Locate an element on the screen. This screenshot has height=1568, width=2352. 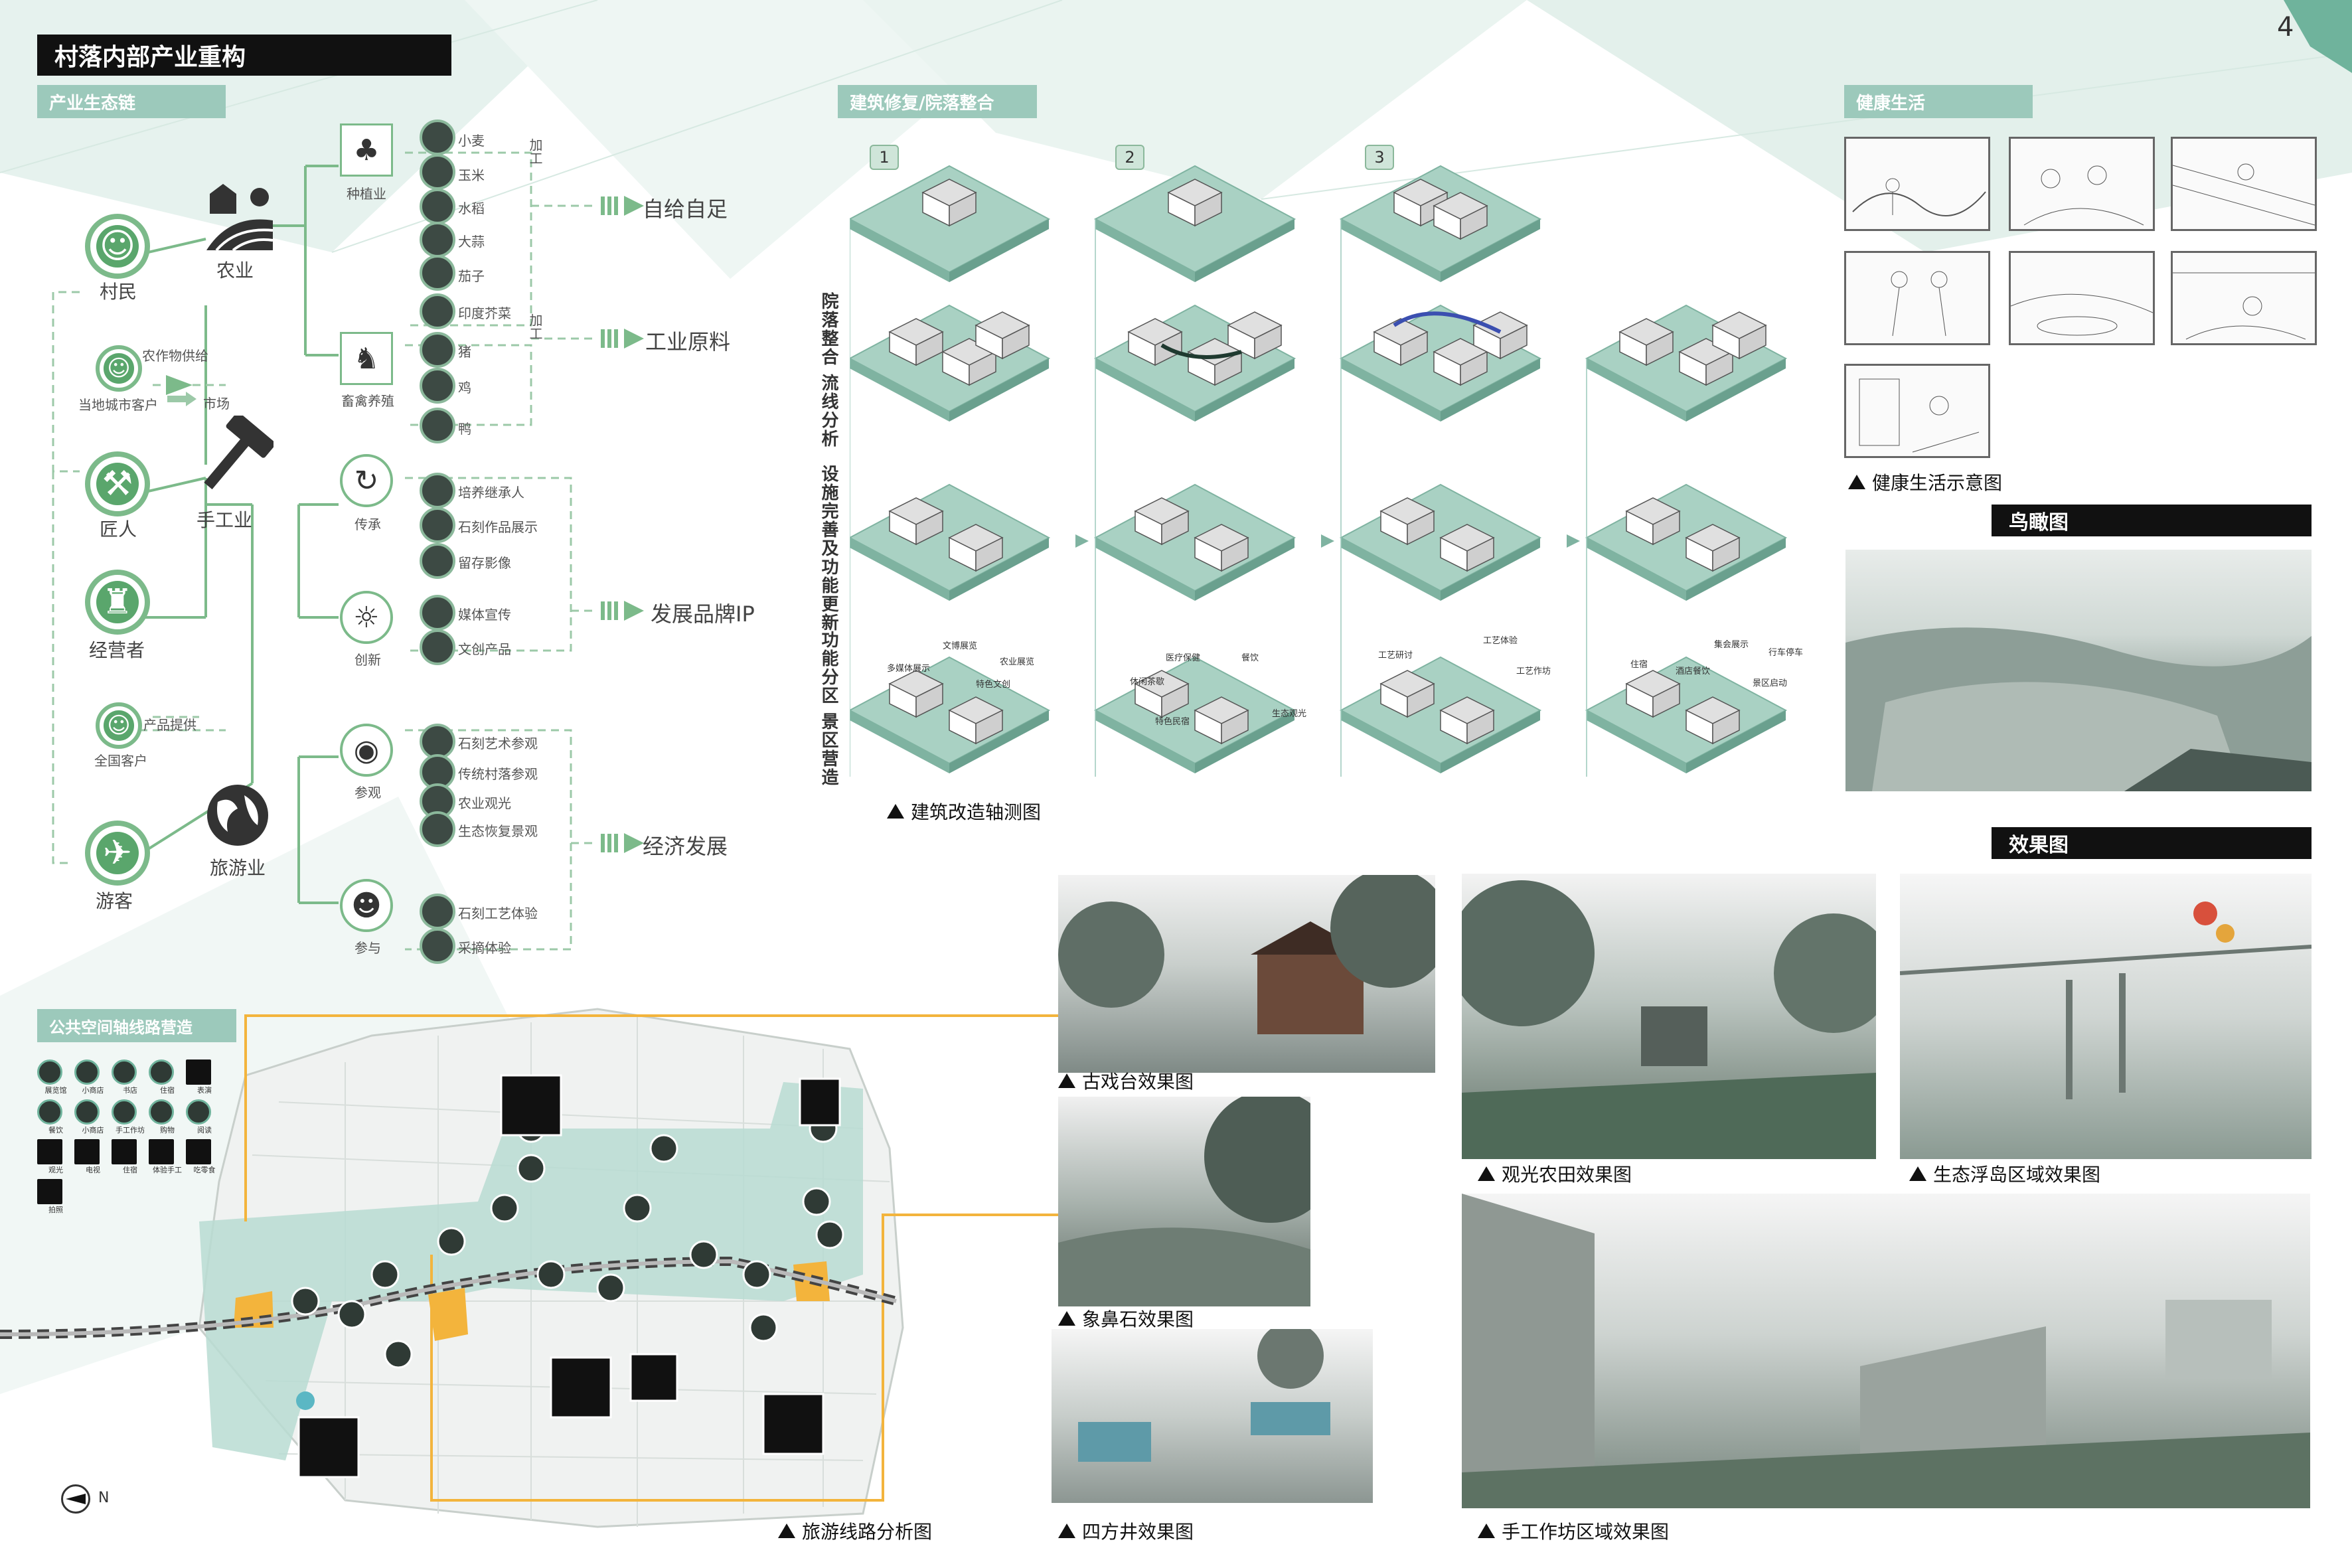
product-supply-label: 产品提供 is located at coordinates (170, 725).